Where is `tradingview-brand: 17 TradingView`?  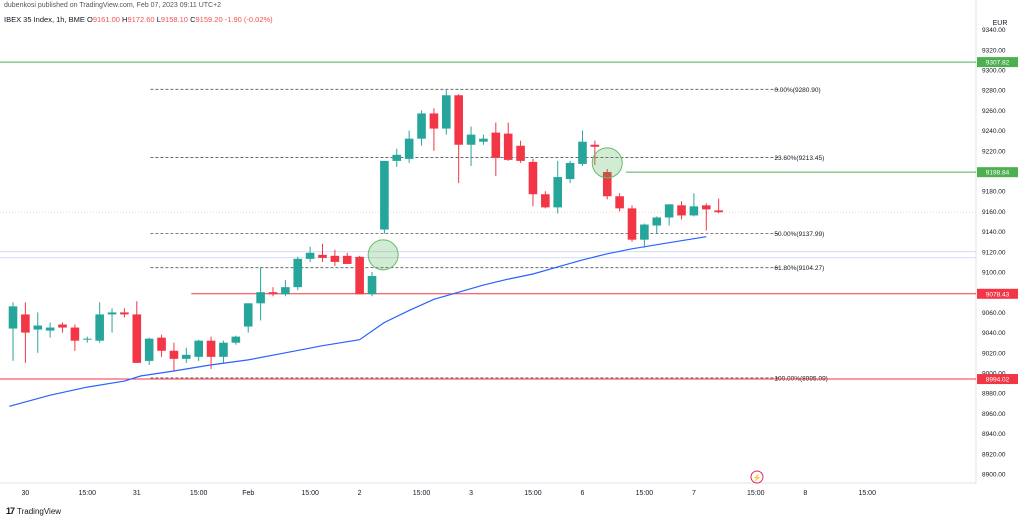 tradingview-brand: 17 TradingView is located at coordinates (33, 511).